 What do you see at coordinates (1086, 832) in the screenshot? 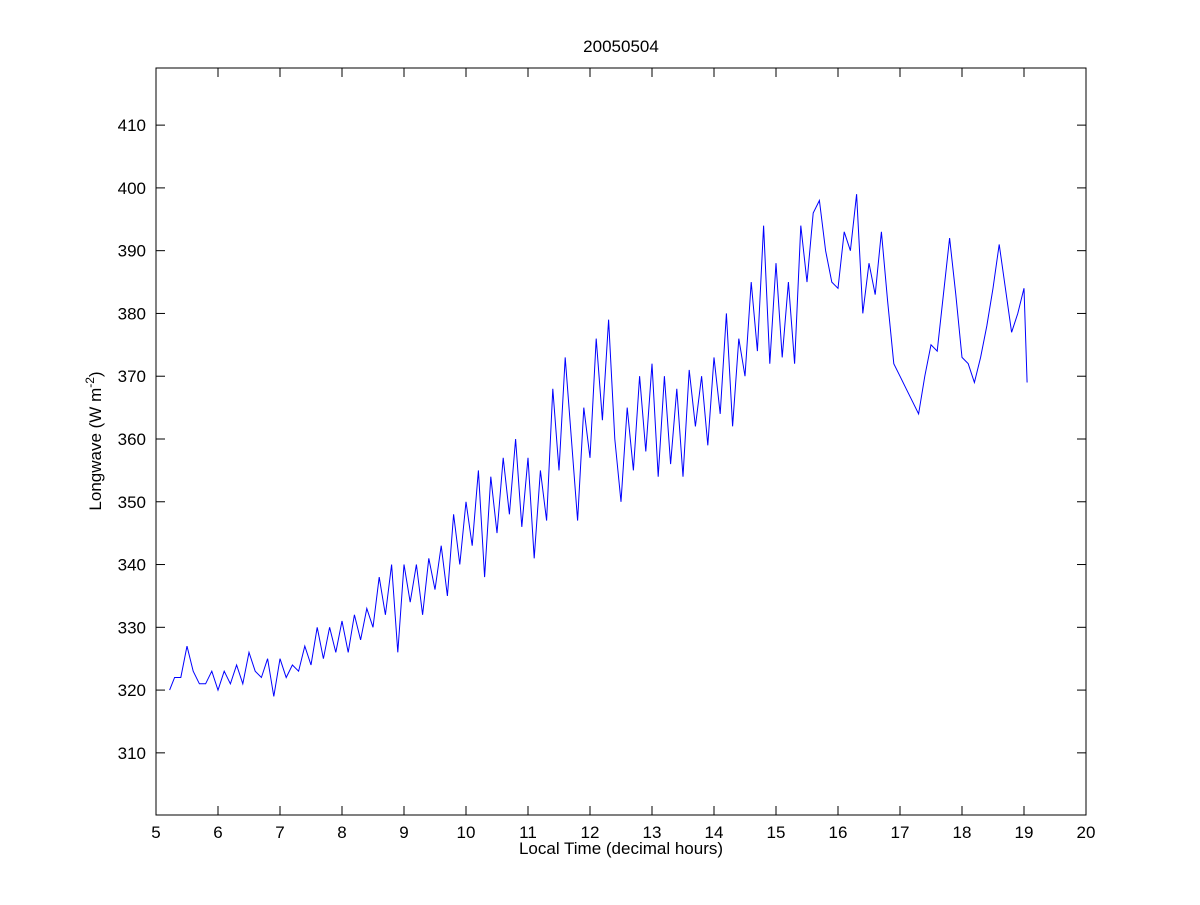
I see `x-tick-label: 20` at bounding box center [1086, 832].